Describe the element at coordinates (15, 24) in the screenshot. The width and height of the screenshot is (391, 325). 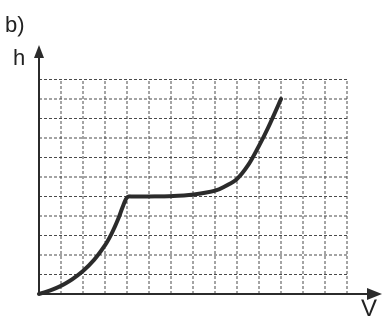
I see `panel-label: b)` at that location.